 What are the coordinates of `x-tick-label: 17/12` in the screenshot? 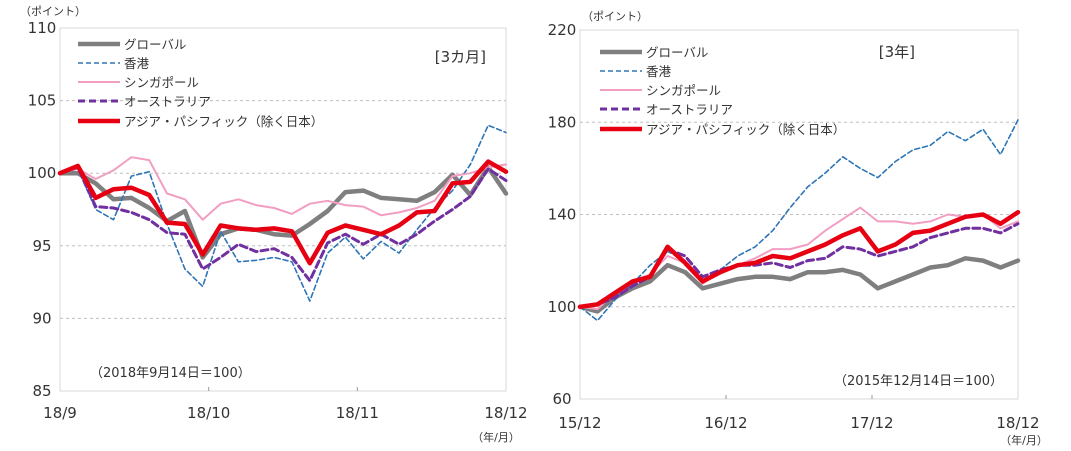 It's located at (871, 423).